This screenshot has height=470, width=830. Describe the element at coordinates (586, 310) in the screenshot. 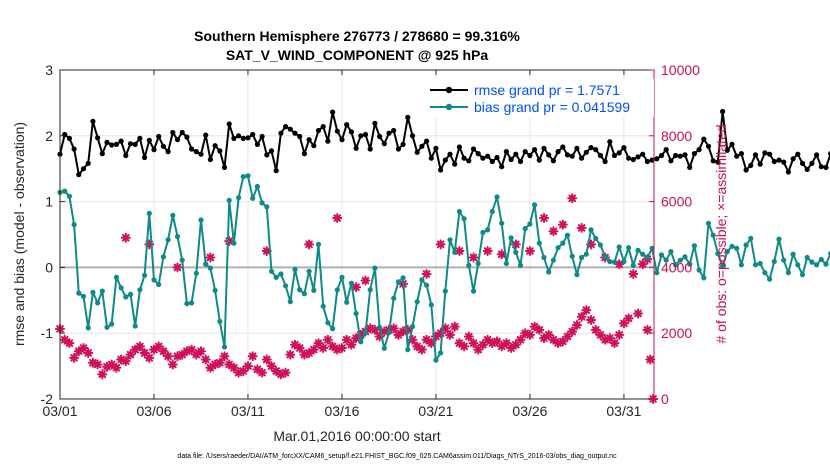

I see `obs-marker-2-112-glyph` at that location.